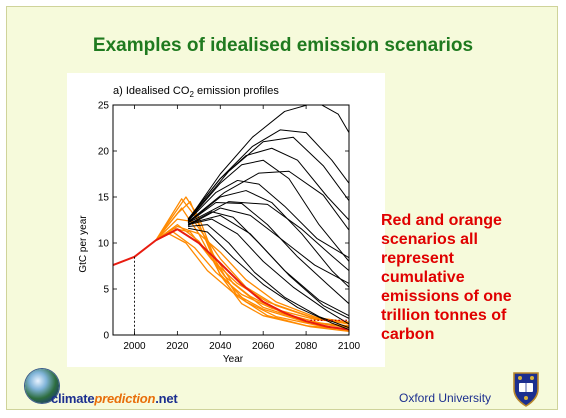  Describe the element at coordinates (445, 398) in the screenshot. I see `oxford-university-label: Oxford University` at that location.